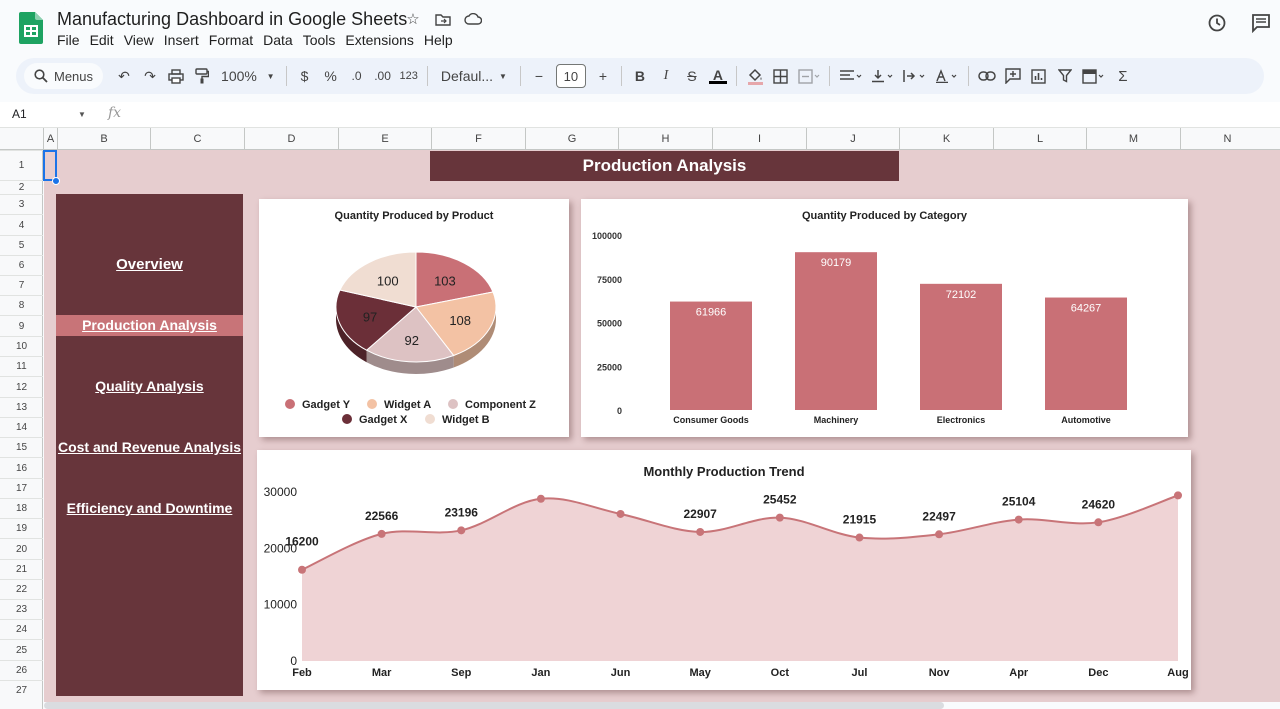 The height and width of the screenshot is (709, 1280). What do you see at coordinates (56, 181) in the screenshot?
I see `fill-handle` at bounding box center [56, 181].